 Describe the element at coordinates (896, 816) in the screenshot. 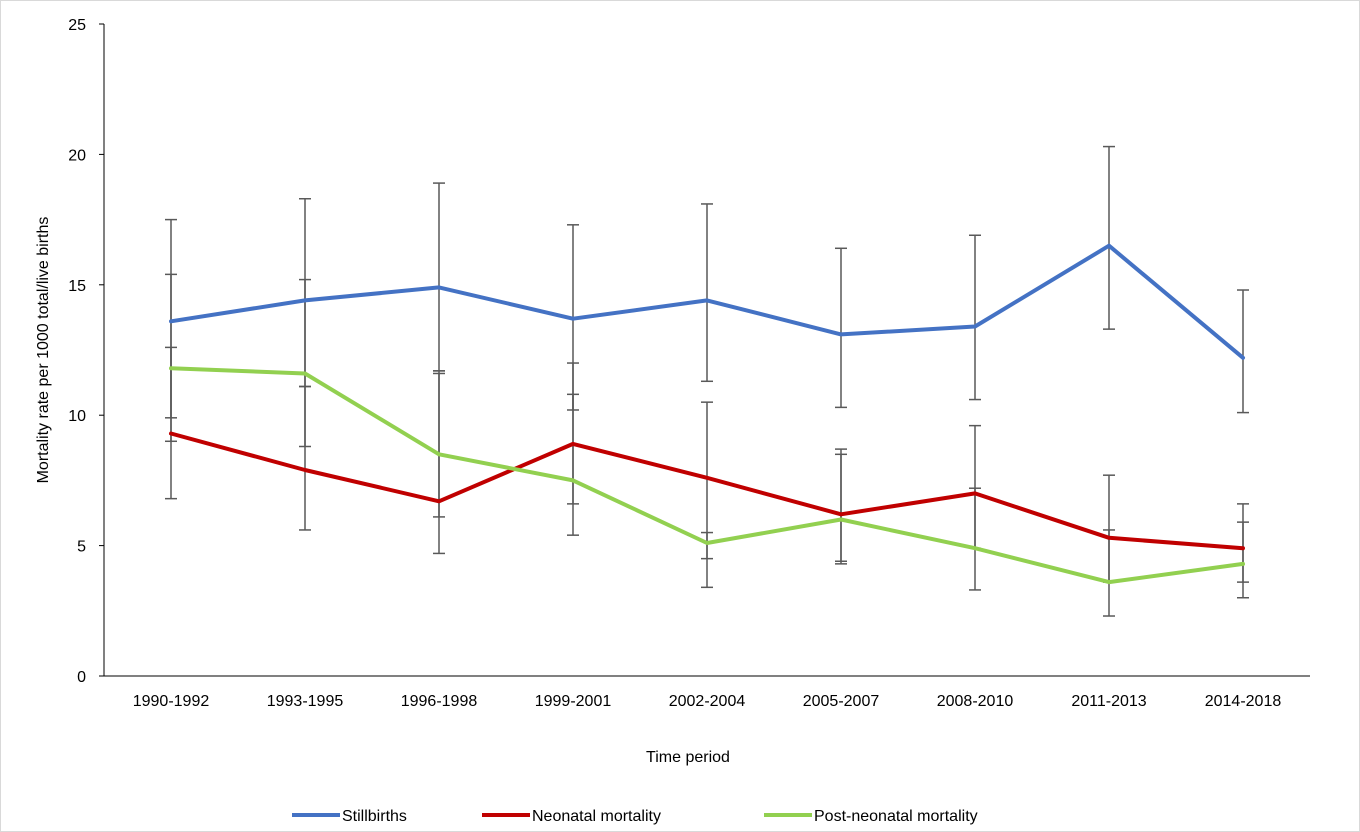

I see `legend-label-post-neonatal-mortality: Post-neonatal mortality` at that location.